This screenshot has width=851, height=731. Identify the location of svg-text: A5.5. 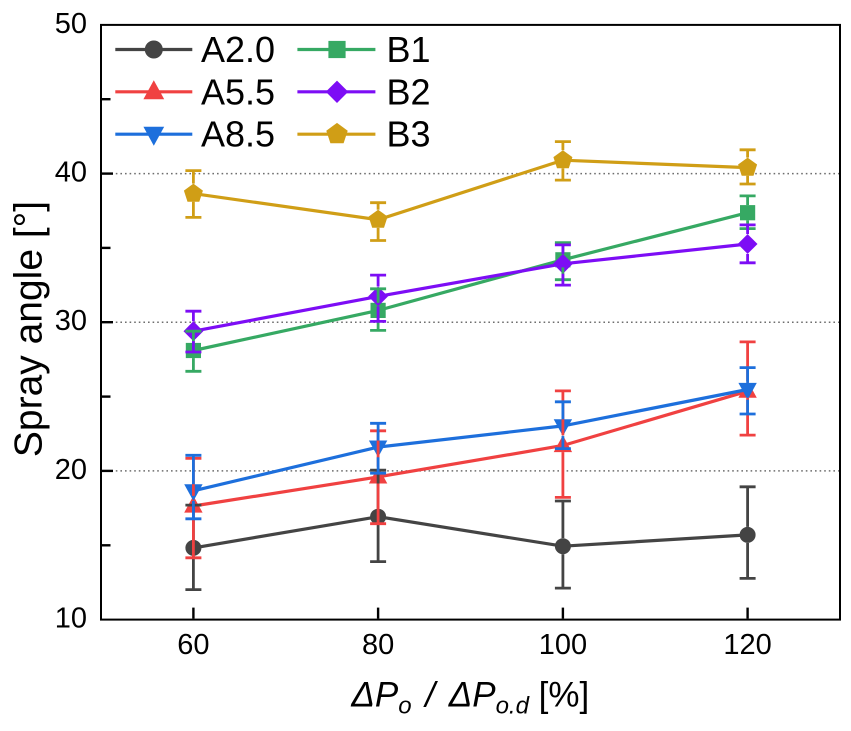
(238, 91).